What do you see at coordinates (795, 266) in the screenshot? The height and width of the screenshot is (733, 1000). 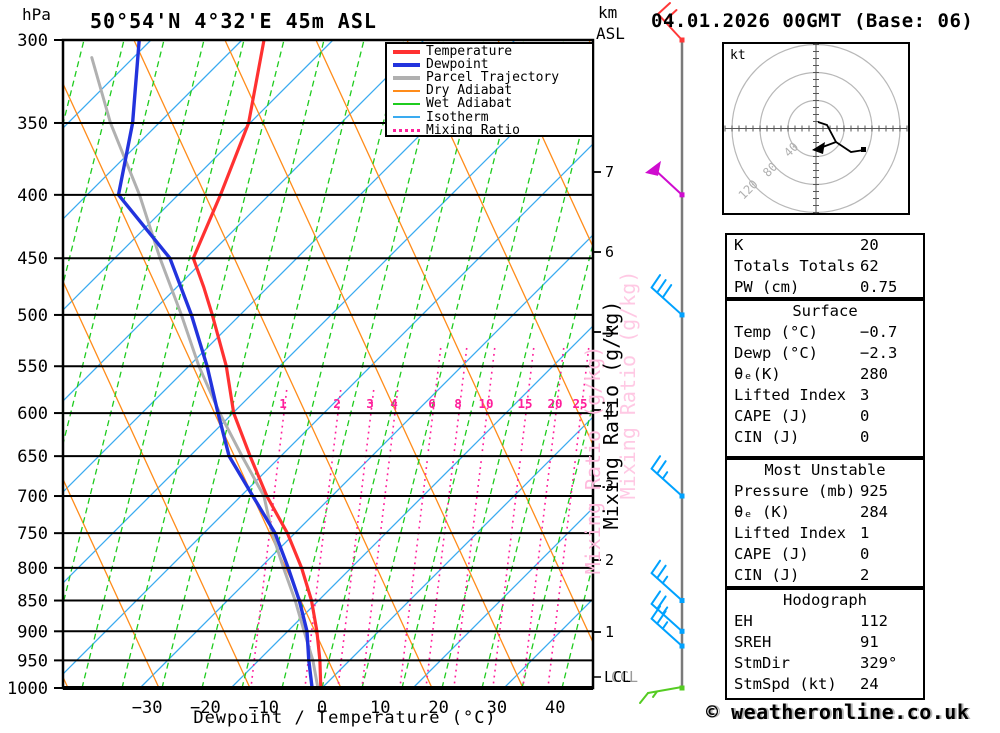 I see `stat-label: Totals Totals` at bounding box center [795, 266].